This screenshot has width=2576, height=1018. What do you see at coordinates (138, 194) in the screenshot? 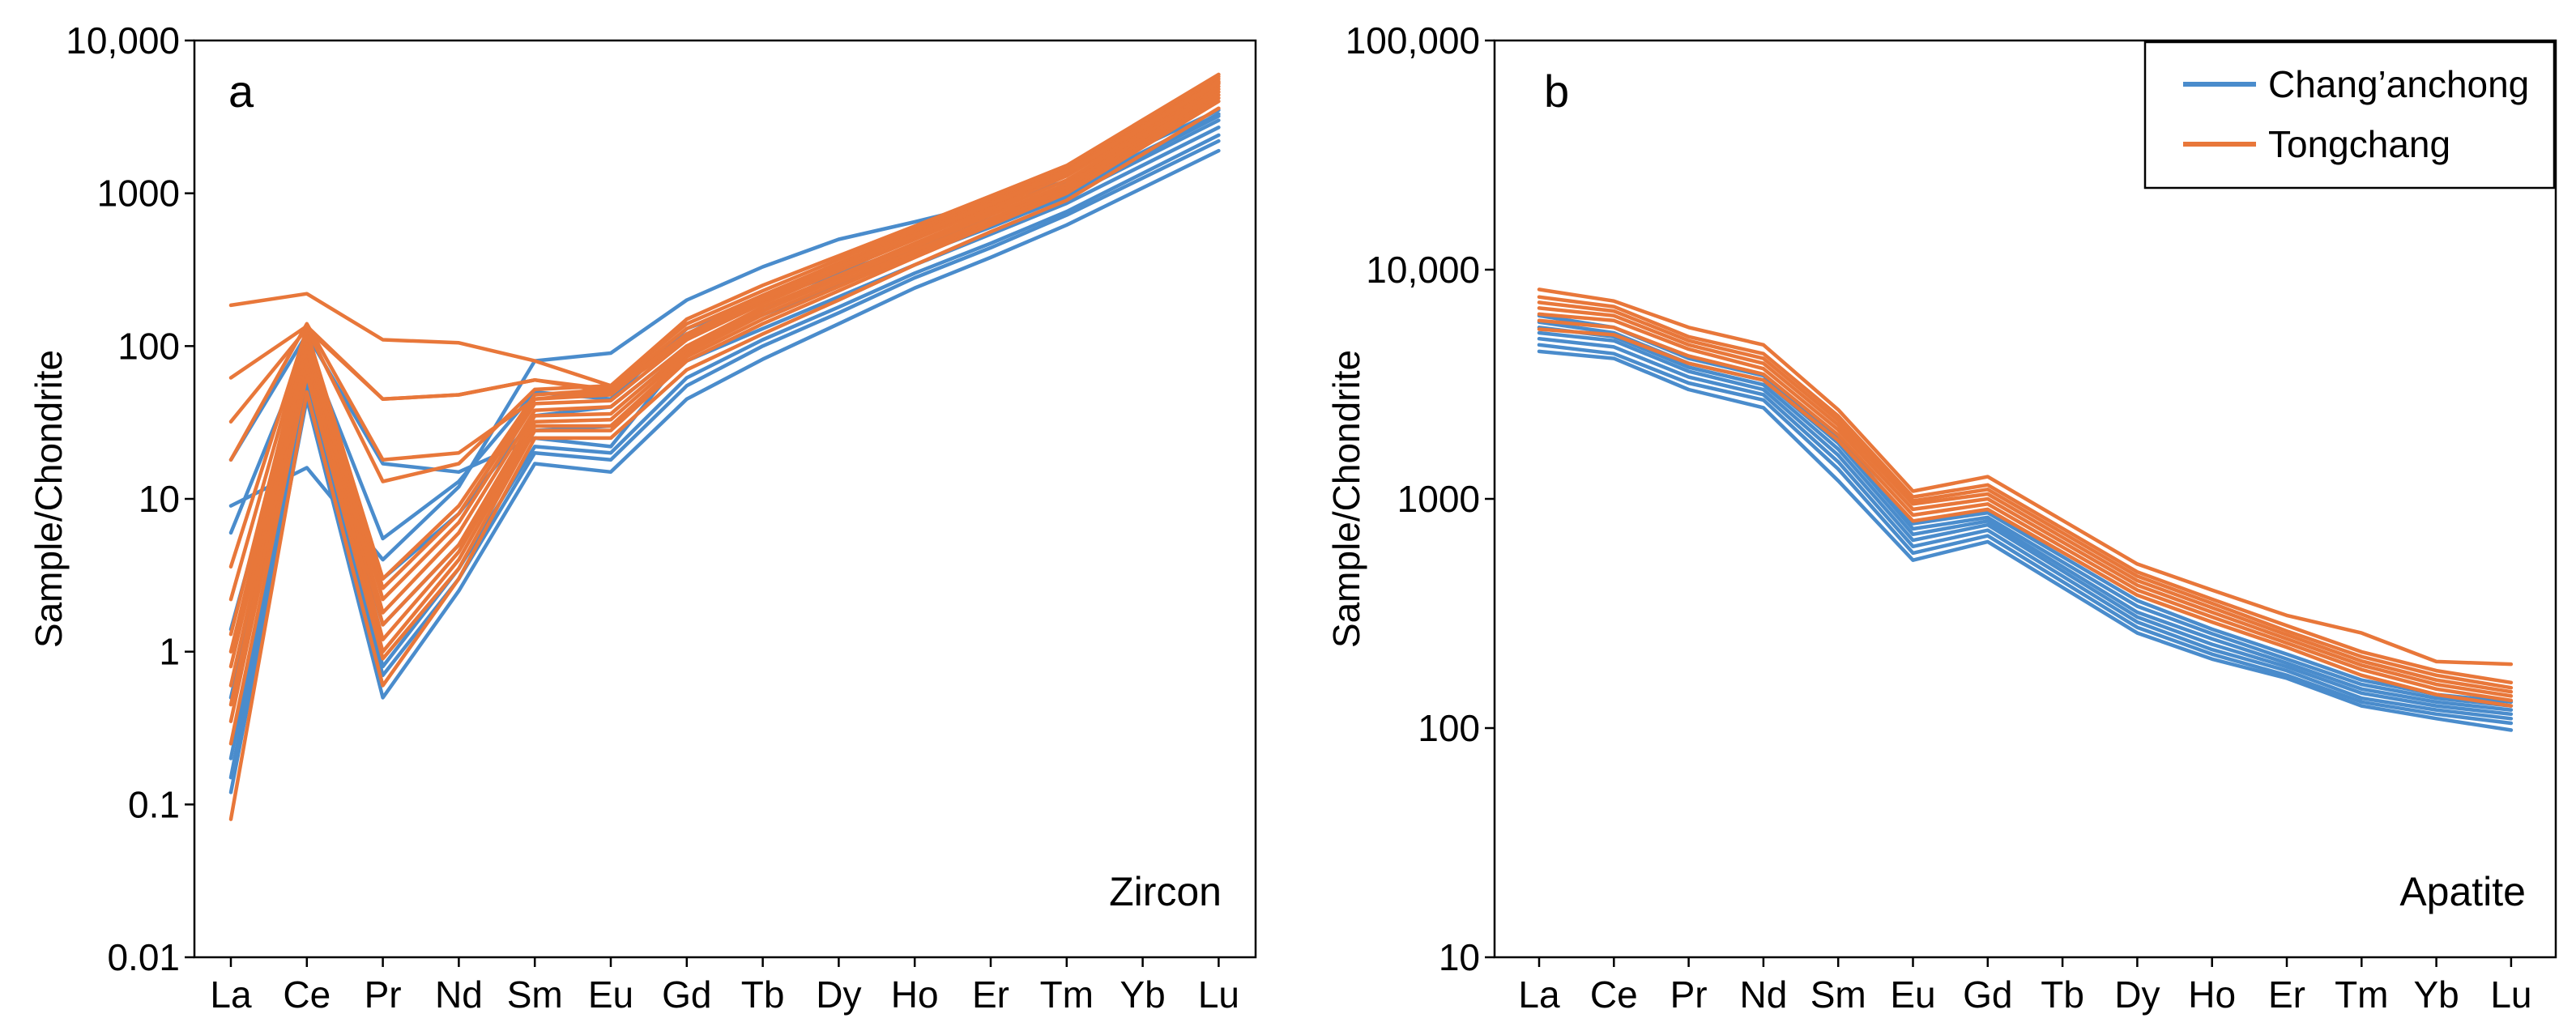
I see `zircon-y-tick-label: 1000` at bounding box center [138, 194].